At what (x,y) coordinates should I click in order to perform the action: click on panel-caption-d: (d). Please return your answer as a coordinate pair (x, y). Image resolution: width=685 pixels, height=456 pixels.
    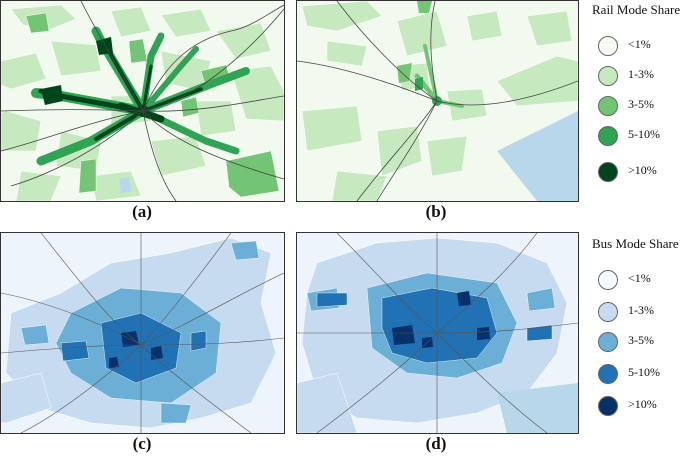
    Looking at the image, I should click on (436, 443).